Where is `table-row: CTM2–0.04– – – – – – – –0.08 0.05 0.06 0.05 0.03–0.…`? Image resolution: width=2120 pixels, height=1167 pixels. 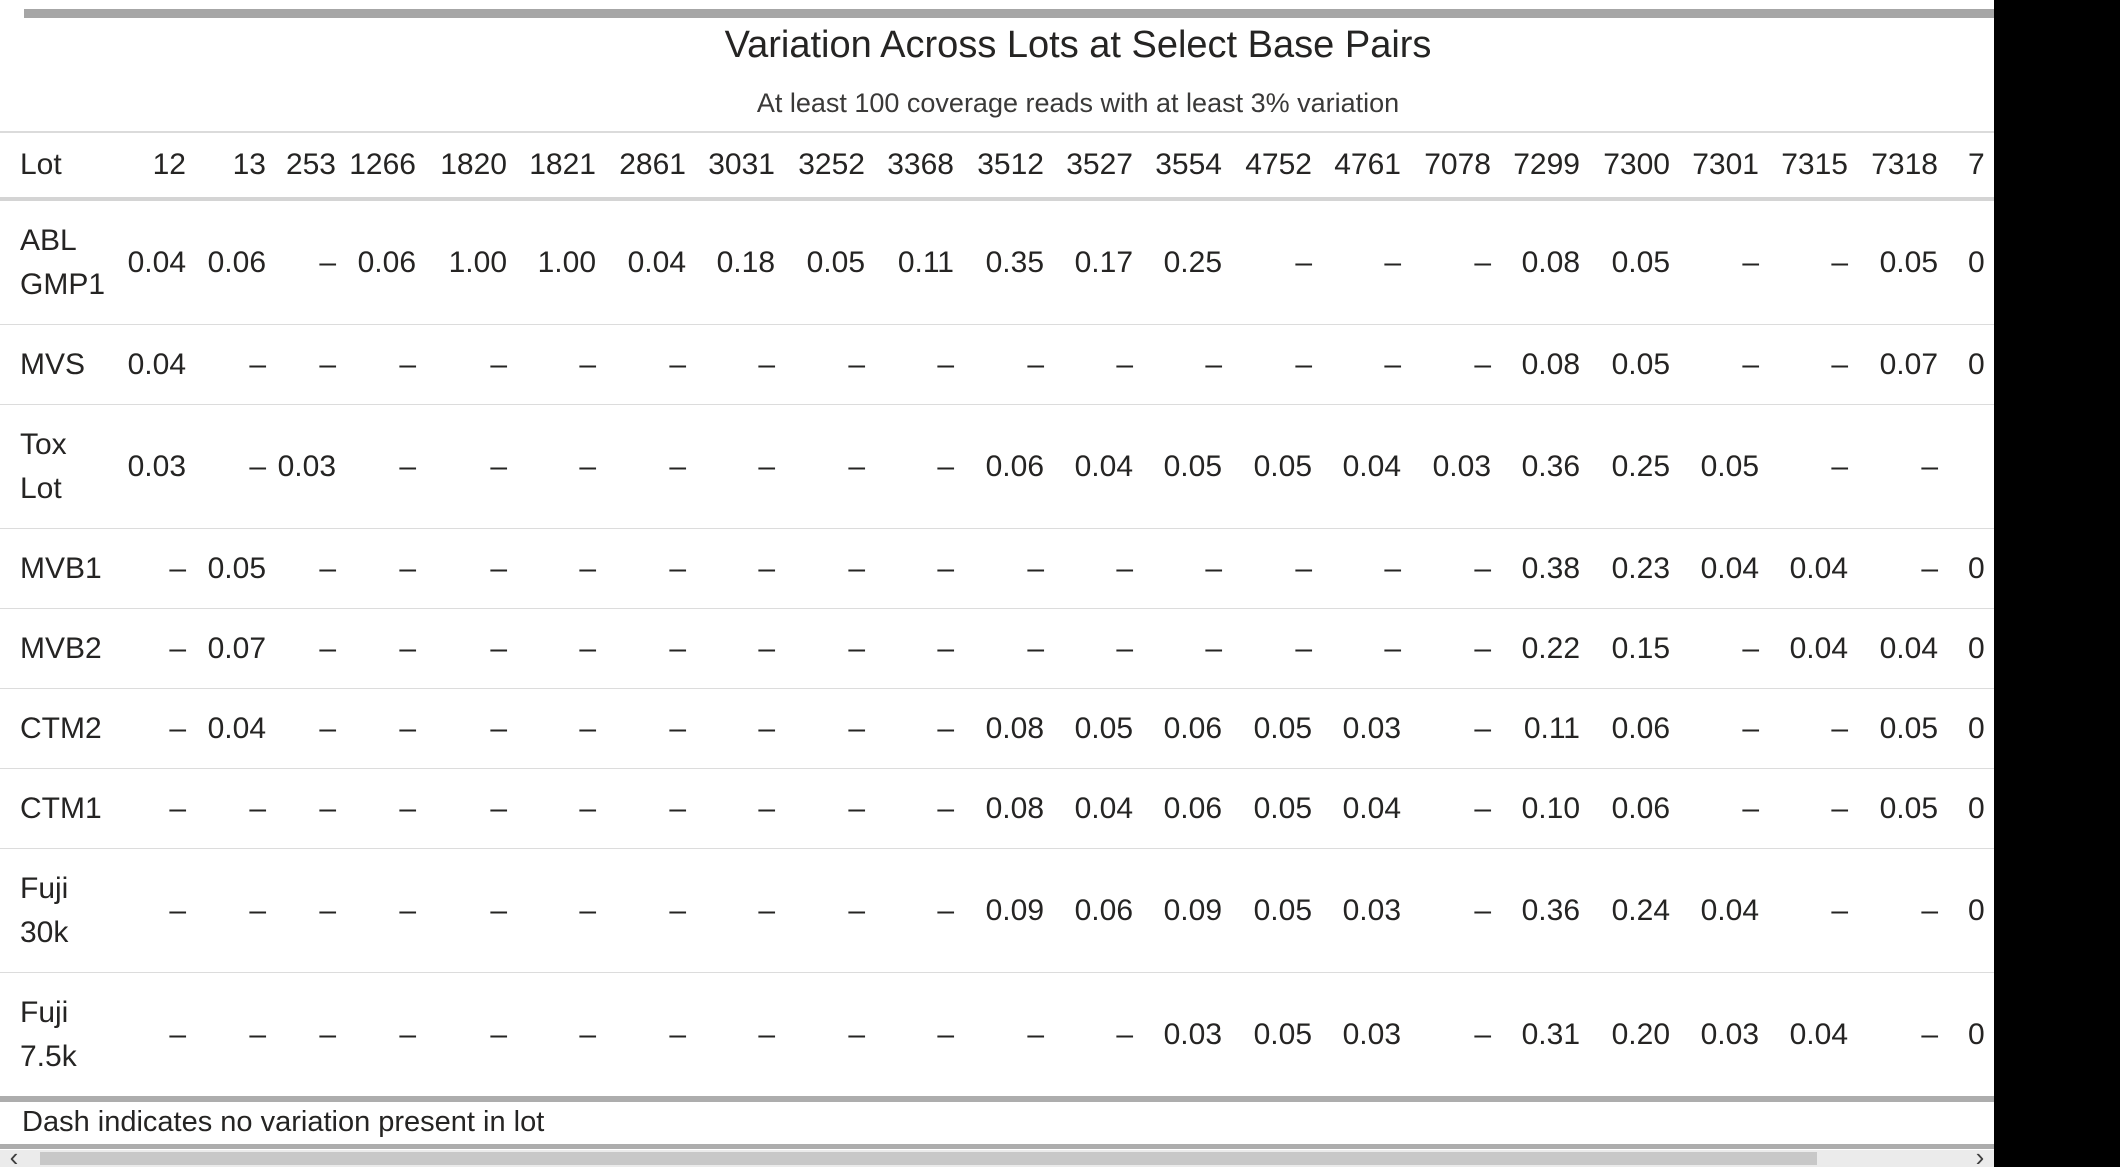 table-row: CTM2–0.04– – – – – – – –0.08 0.05 0.06 0.05 0.03–0.… is located at coordinates (997, 728).